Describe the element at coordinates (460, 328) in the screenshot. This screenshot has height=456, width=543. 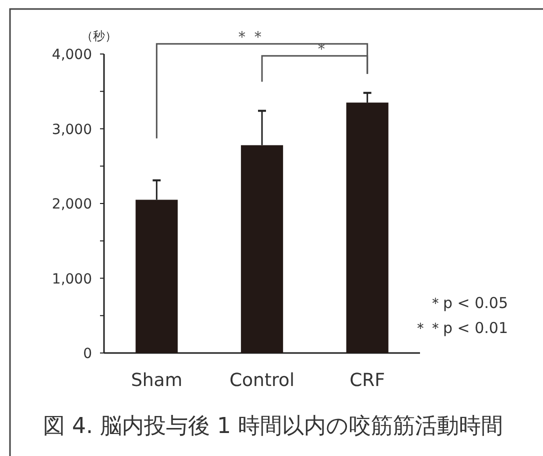
I see `annotation: ＊＊p < 0.01` at that location.